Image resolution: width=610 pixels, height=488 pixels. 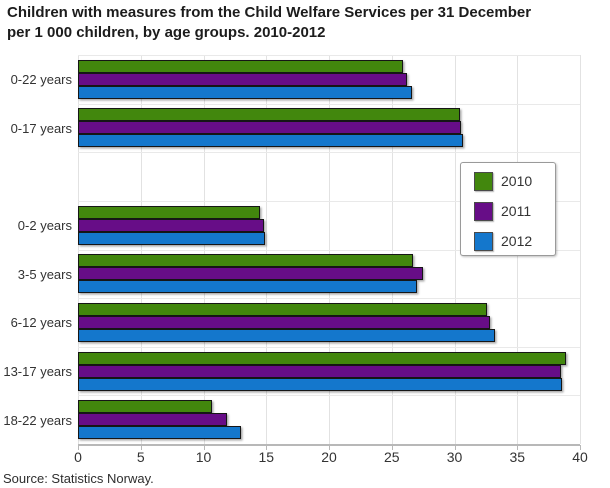 I want to click on x-tick-label: 35, so click(x=517, y=457).